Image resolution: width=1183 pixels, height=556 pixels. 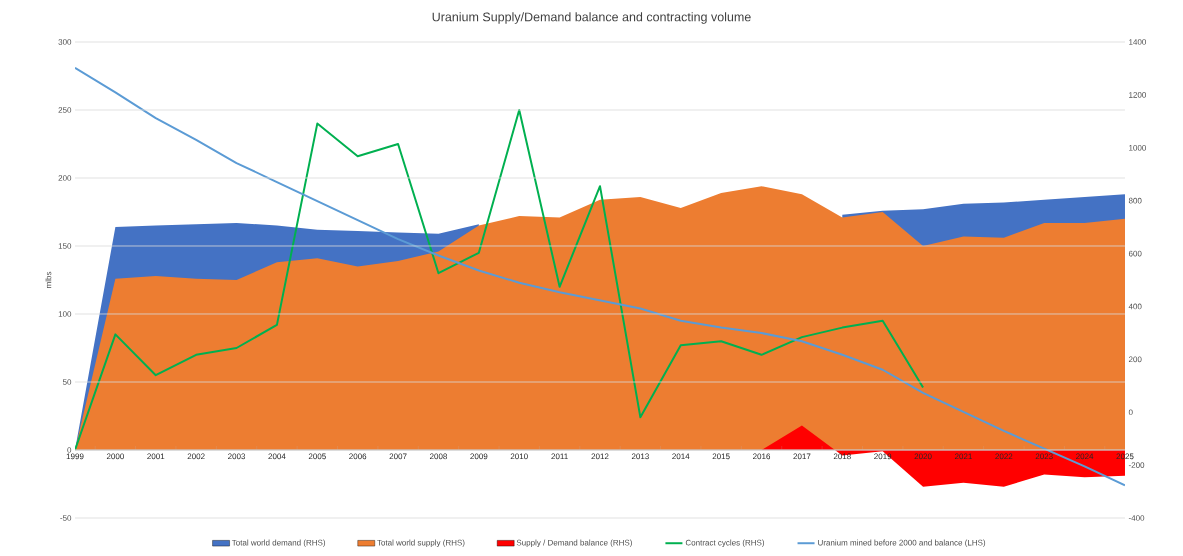 What do you see at coordinates (48, 279) in the screenshot?
I see `y-axis-title: mlbs` at bounding box center [48, 279].